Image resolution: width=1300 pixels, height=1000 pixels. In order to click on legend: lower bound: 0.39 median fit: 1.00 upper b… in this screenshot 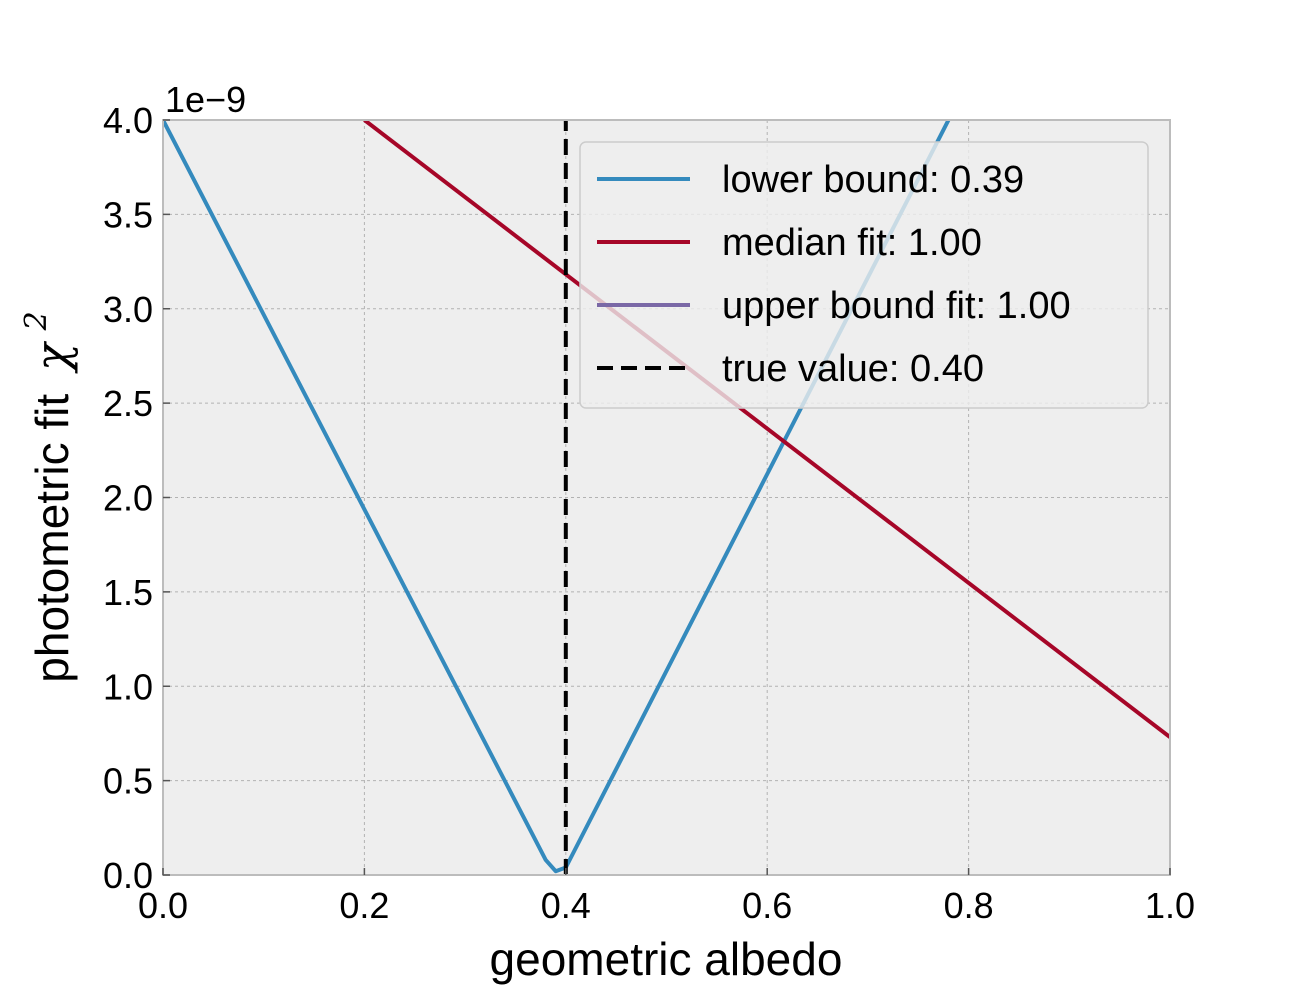, I will do `click(864, 275)`.